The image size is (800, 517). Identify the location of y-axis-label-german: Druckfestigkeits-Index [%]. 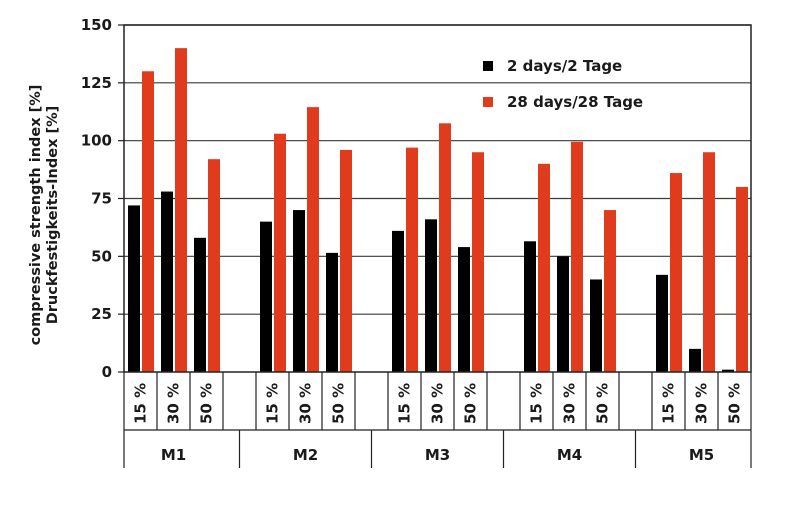
(53, 215).